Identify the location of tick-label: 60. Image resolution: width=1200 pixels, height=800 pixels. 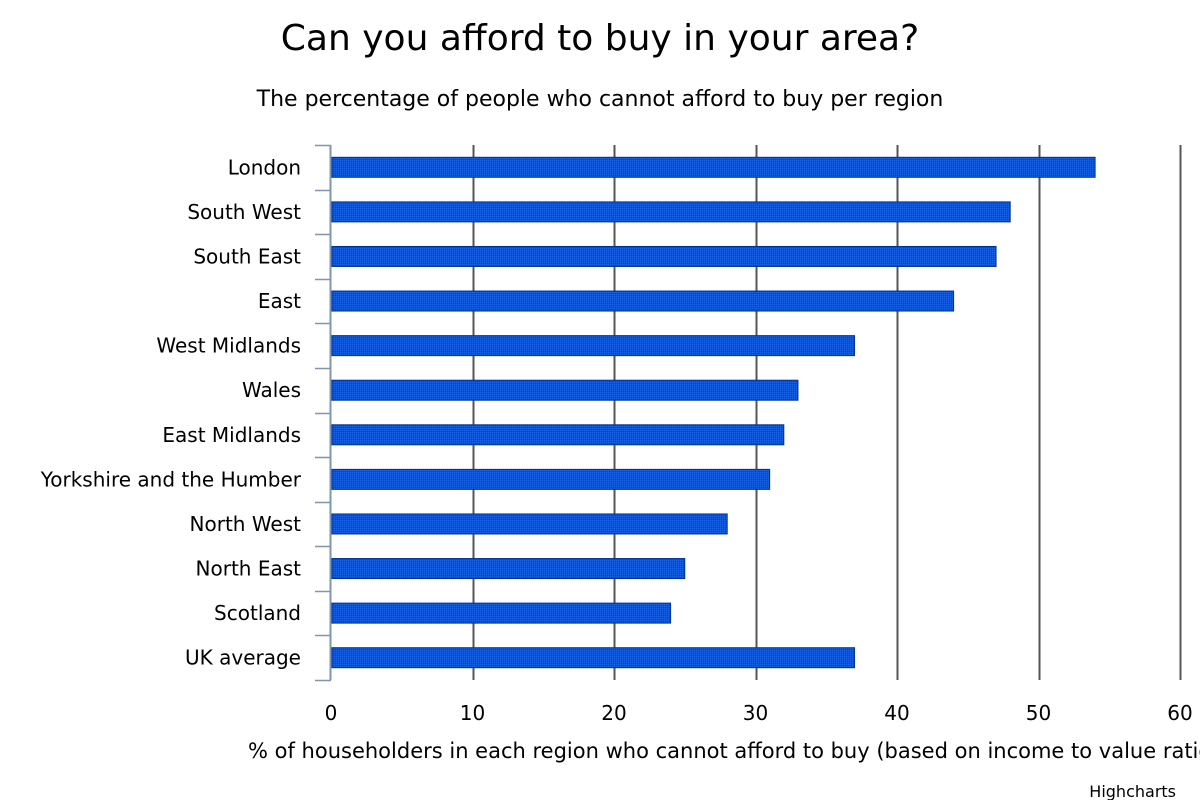
(1179, 713).